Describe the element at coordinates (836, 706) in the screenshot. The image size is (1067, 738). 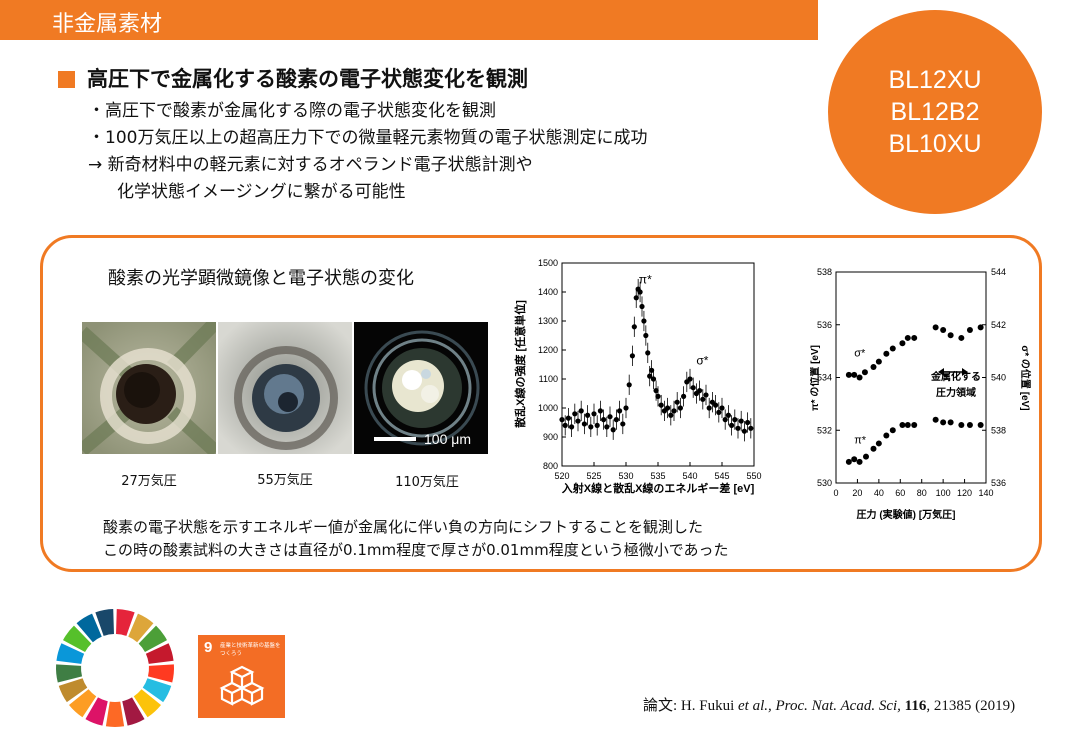
I see `citation-journal: , Proc. Nat. Acad. Sci,` at that location.